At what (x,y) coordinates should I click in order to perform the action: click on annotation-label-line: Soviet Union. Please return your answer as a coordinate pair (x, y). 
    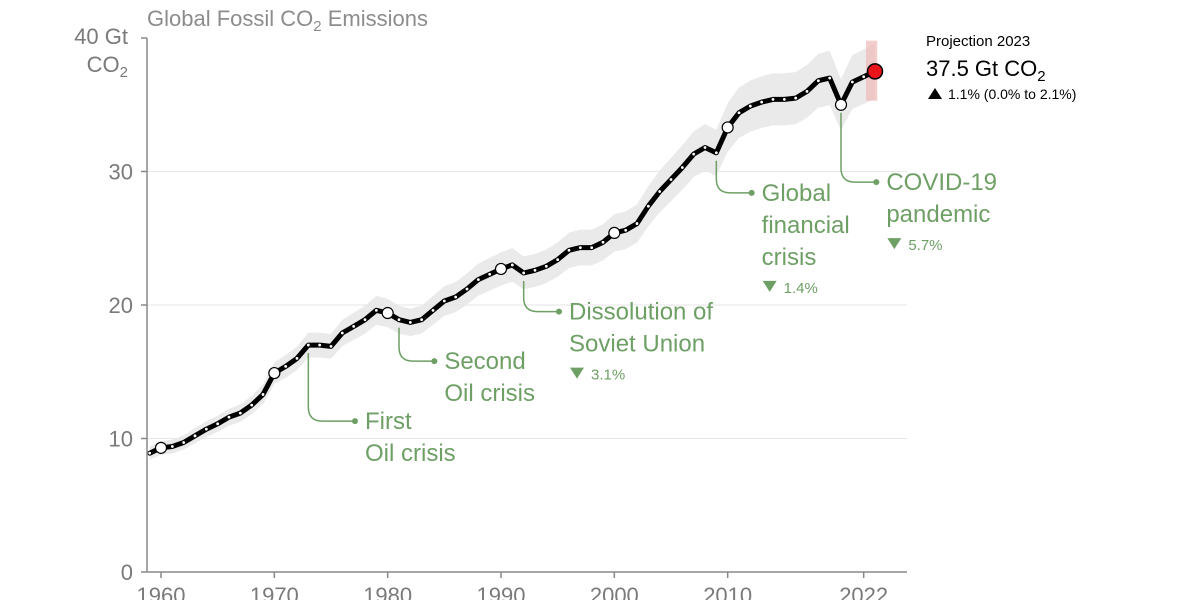
    Looking at the image, I should click on (637, 344).